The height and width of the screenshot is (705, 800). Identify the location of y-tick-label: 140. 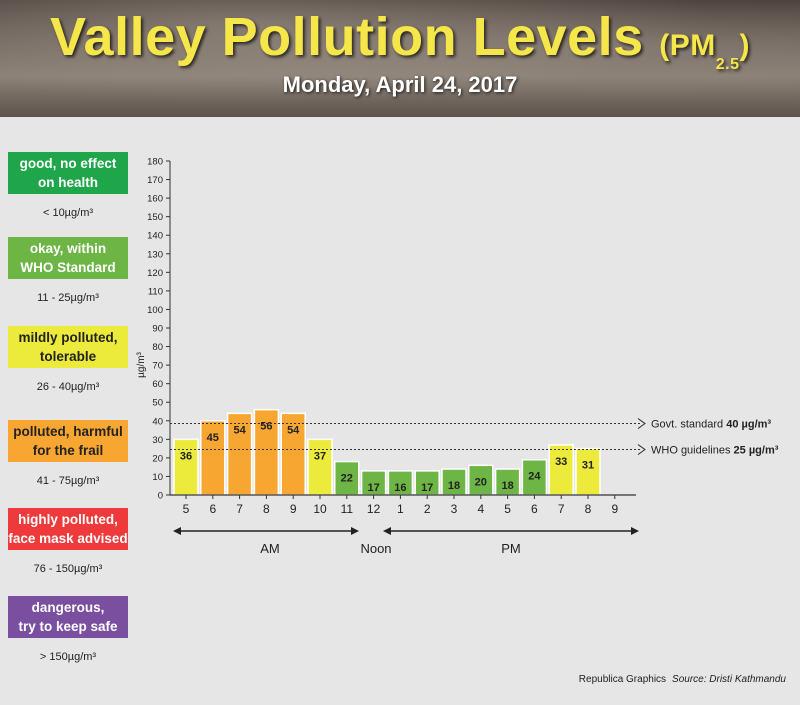
(155, 236).